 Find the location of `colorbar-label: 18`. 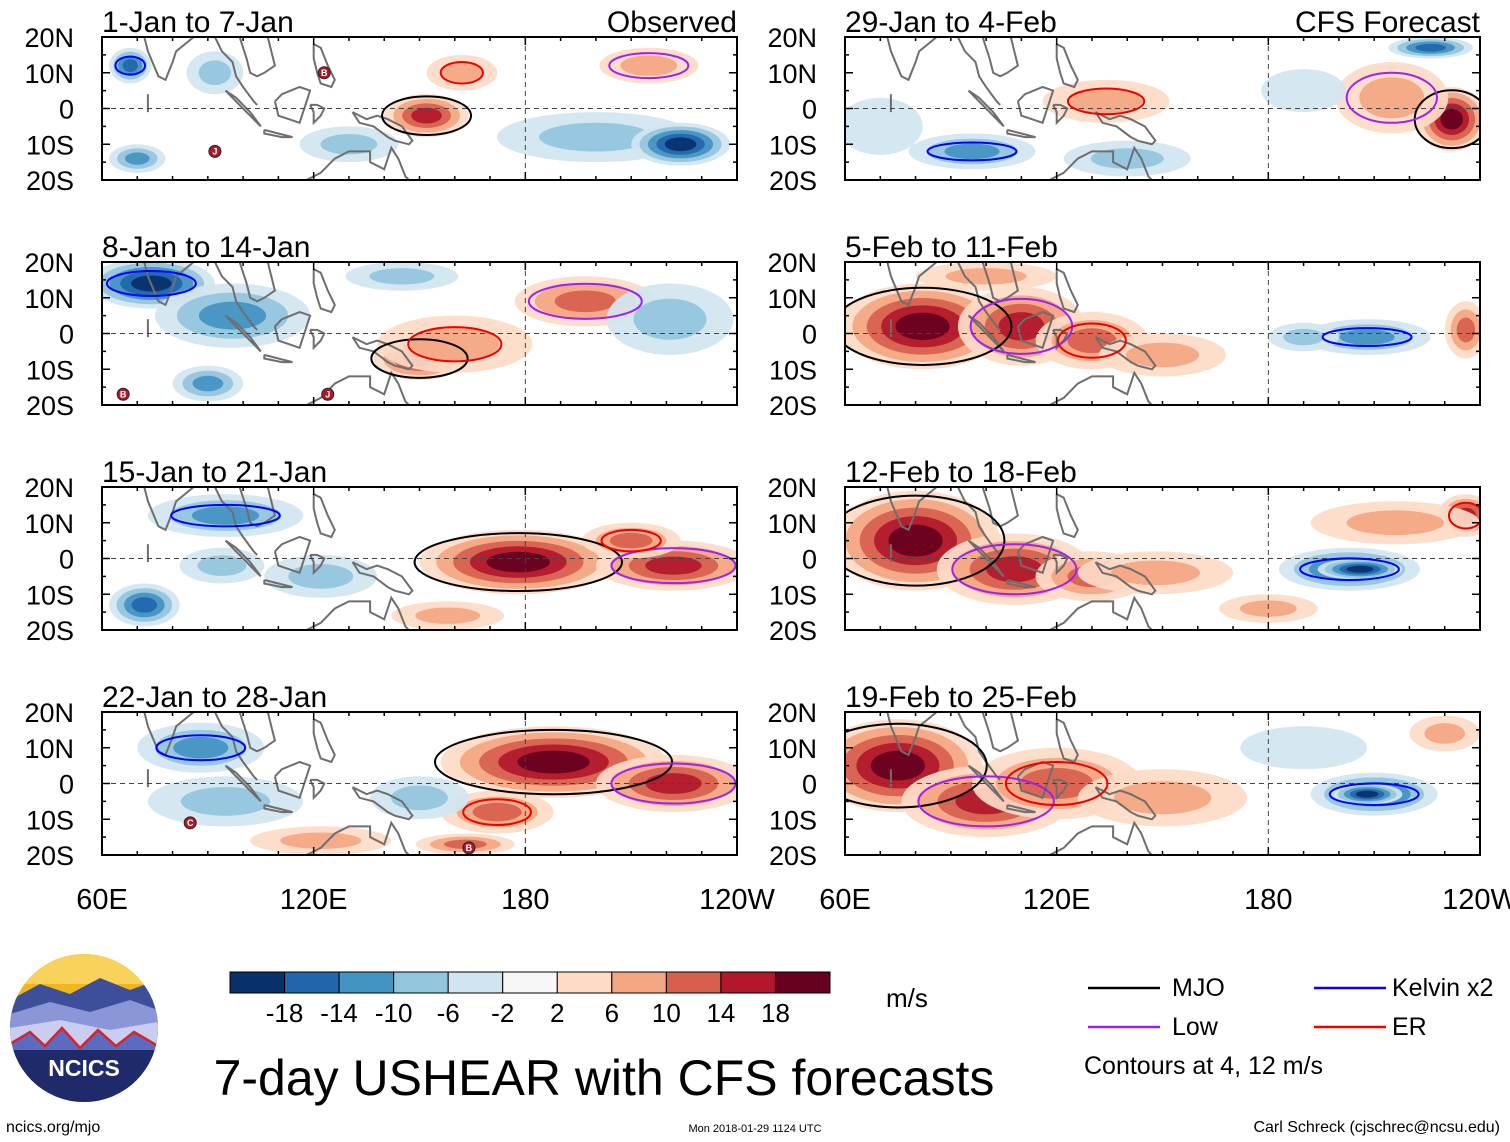

colorbar-label: 18 is located at coordinates (775, 1013).